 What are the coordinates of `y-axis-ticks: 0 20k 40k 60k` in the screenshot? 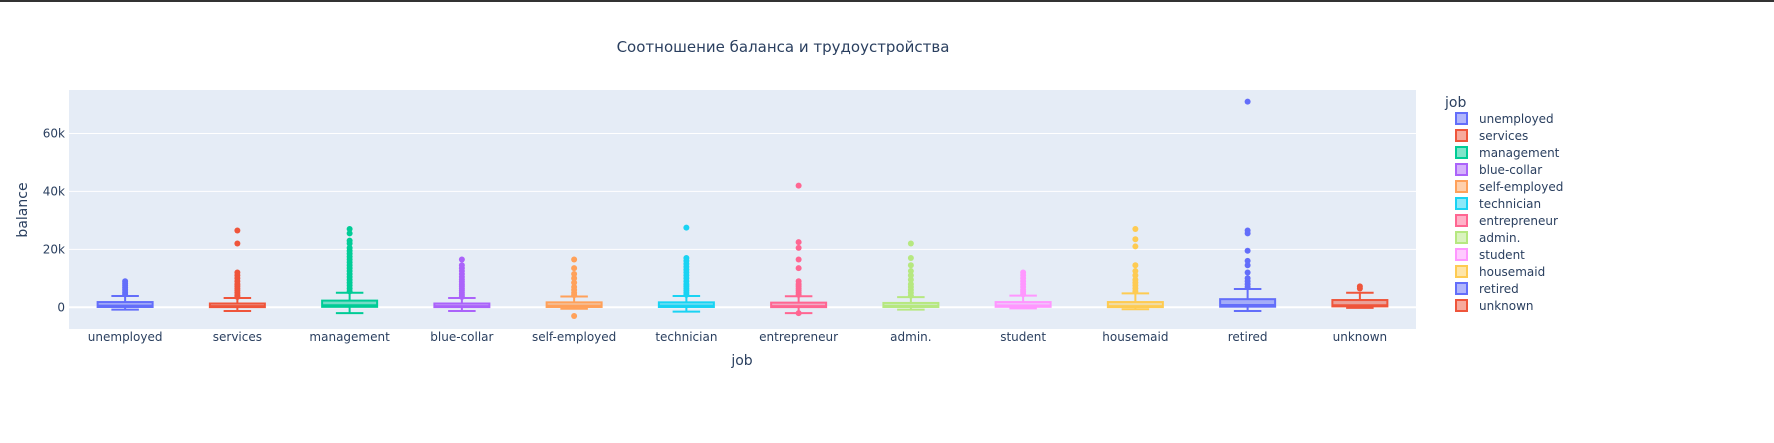 It's located at (54, 220).